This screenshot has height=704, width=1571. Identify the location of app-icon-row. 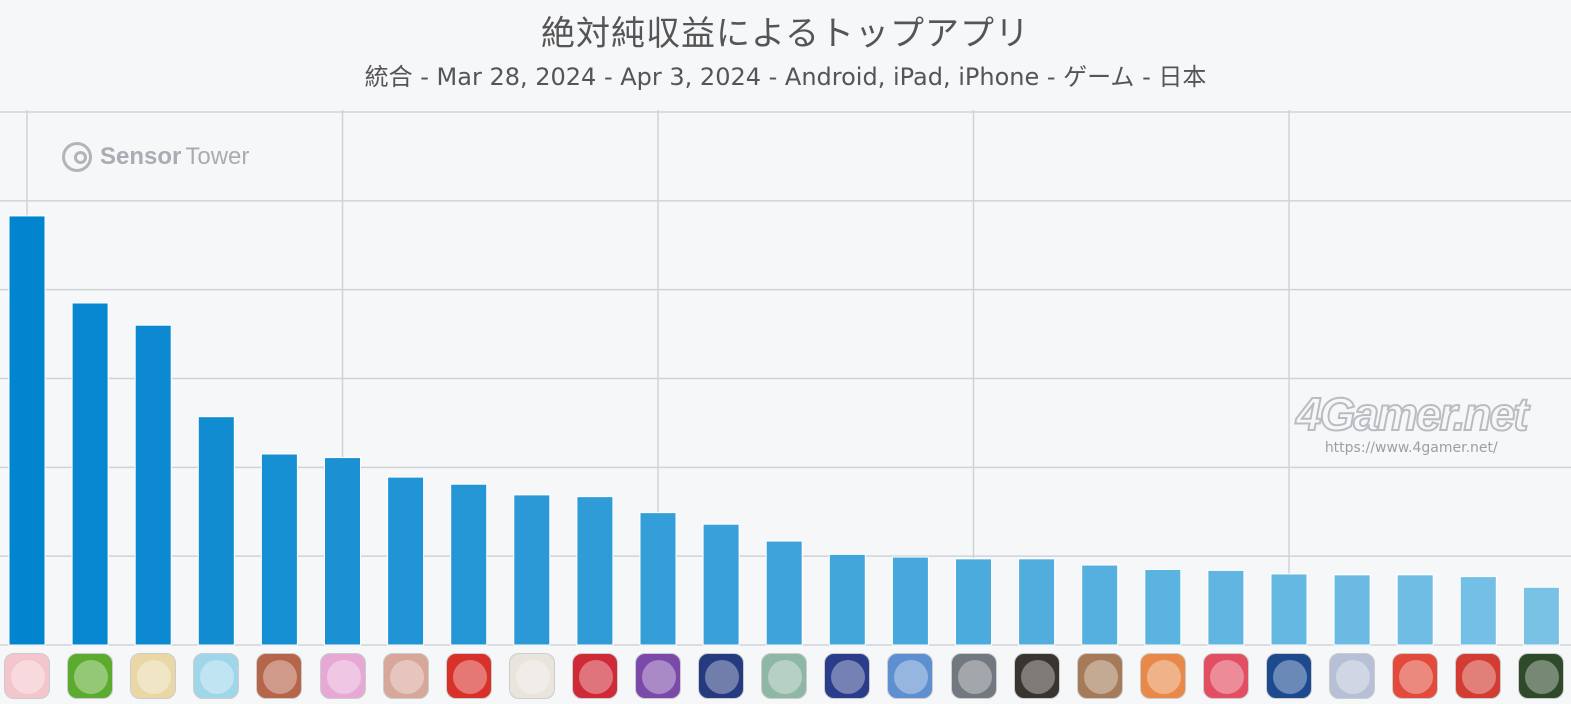
(785, 677).